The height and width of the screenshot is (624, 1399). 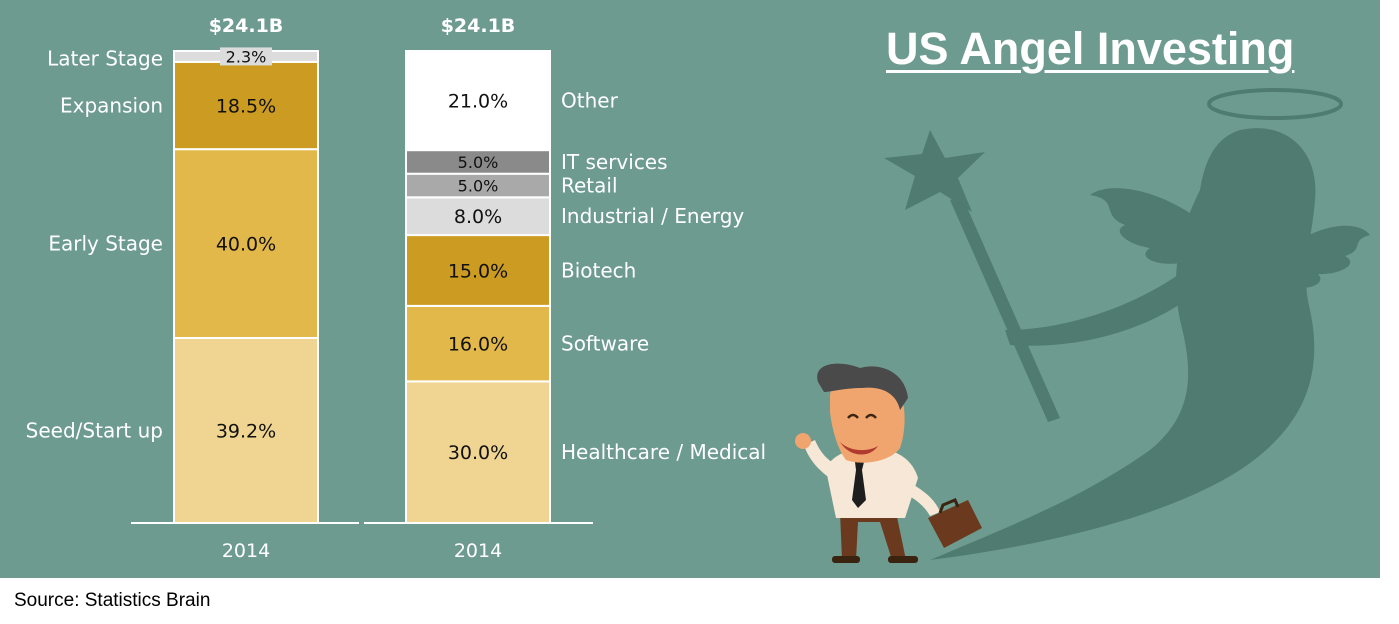 I want to click on angel-arm-shadow, so click(x=1102, y=308).